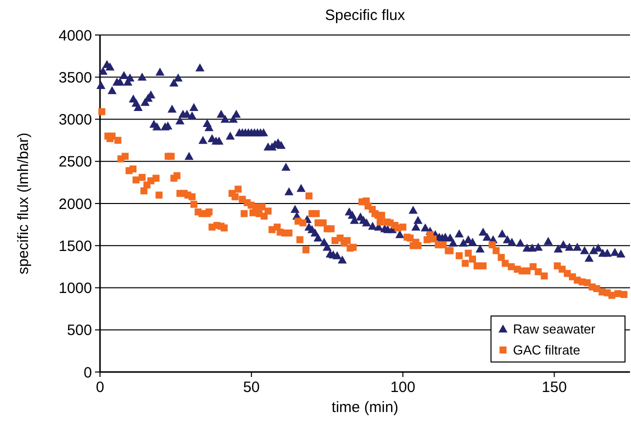 This screenshot has width=631, height=427. I want to click on x-tick-label: 150, so click(554, 387).